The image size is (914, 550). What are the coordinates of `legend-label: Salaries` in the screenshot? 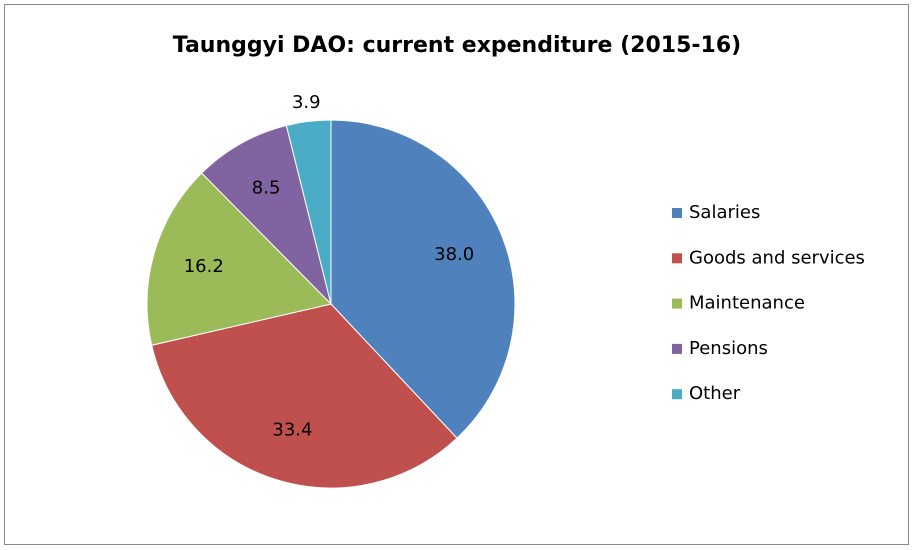 It's located at (724, 212).